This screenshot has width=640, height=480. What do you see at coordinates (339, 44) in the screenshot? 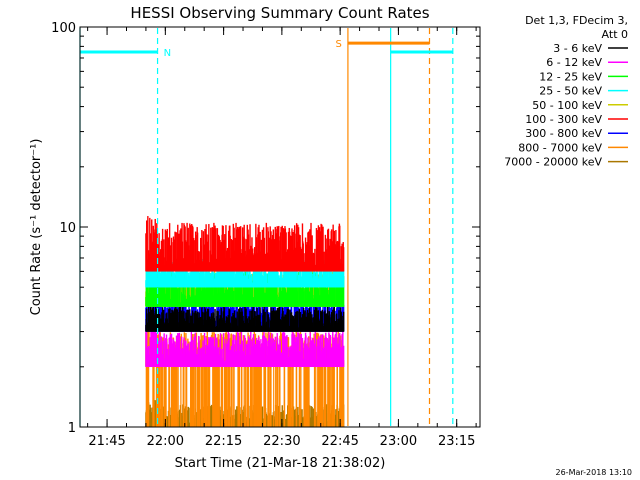
I see `flag-label: S` at bounding box center [339, 44].